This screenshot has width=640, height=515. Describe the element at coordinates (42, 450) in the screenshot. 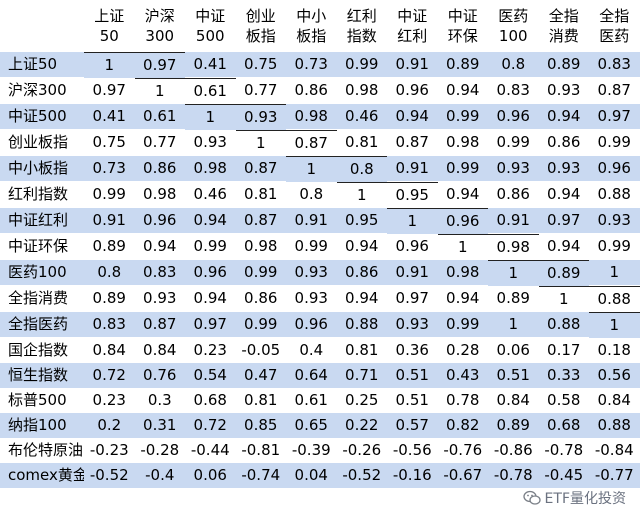

I see `row-label: 布伦特原油` at that location.